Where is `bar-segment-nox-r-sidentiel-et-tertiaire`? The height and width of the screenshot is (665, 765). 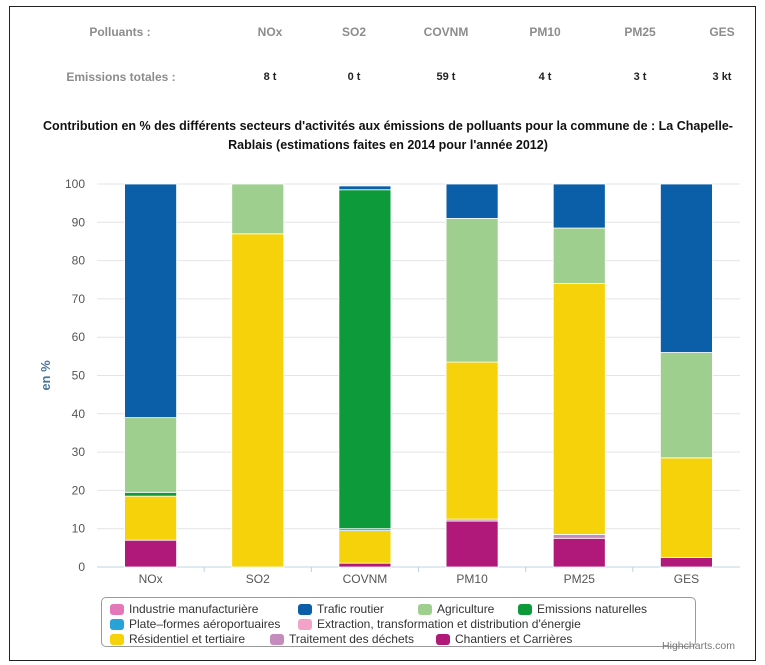
bar-segment-nox-r-sidentiel-et-tertiaire is located at coordinates (150, 518).